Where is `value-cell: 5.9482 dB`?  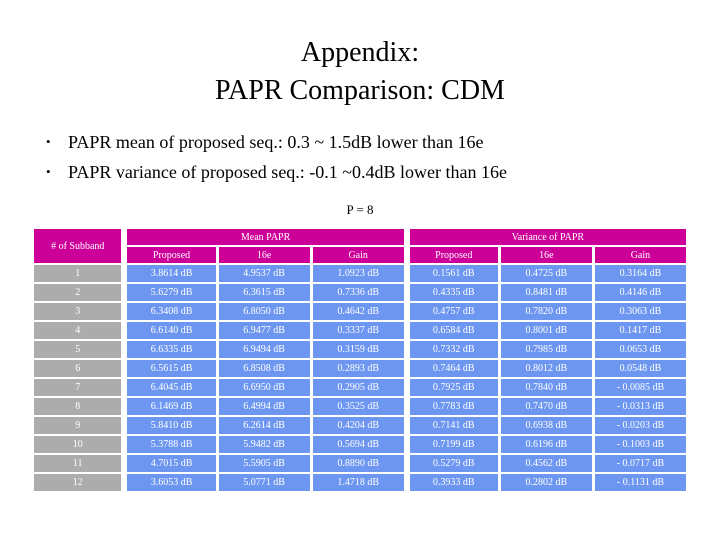 value-cell: 5.9482 dB is located at coordinates (264, 444).